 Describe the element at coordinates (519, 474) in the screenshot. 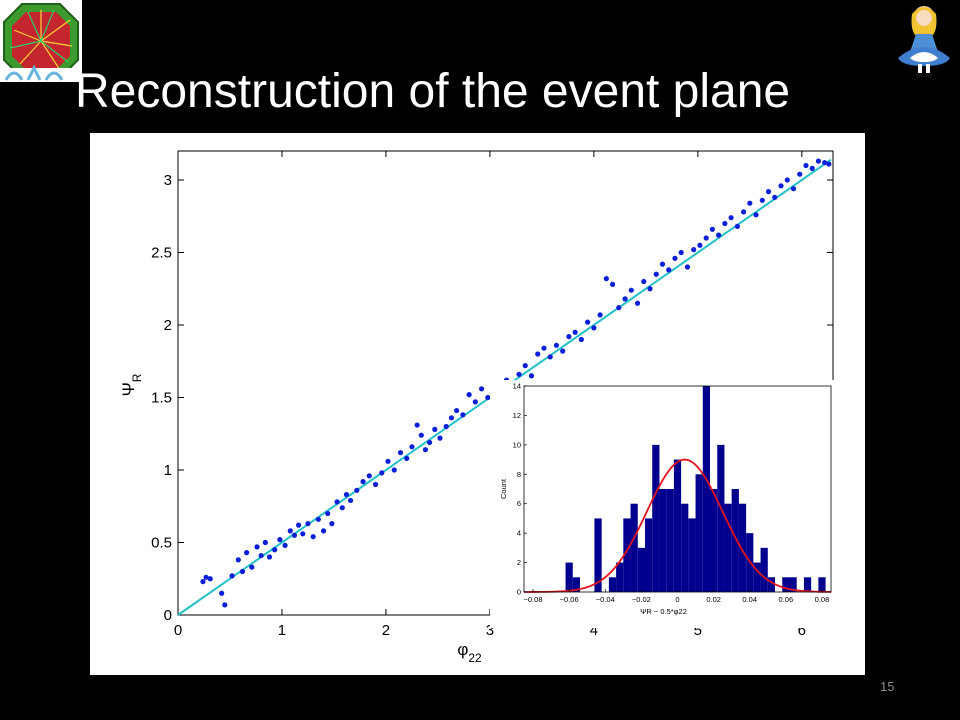

I see `inset-y-tick-label: 8` at that location.